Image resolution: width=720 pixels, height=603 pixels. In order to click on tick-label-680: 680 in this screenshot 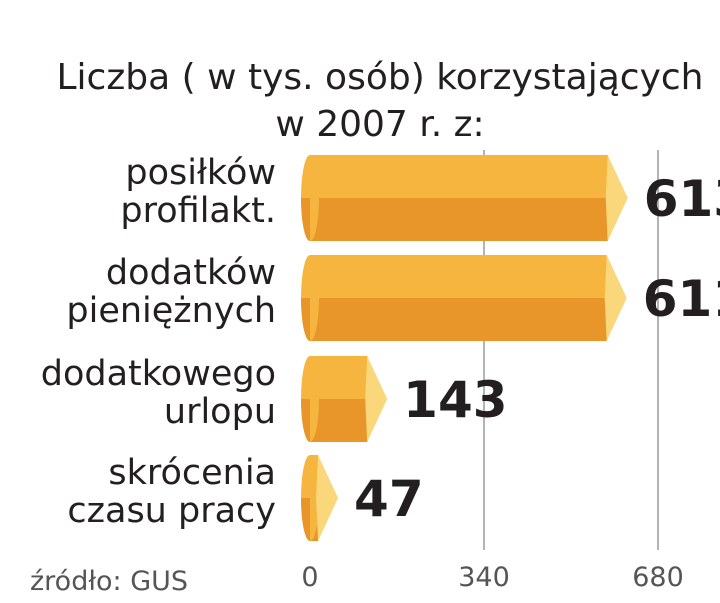, I will do `click(658, 577)`.